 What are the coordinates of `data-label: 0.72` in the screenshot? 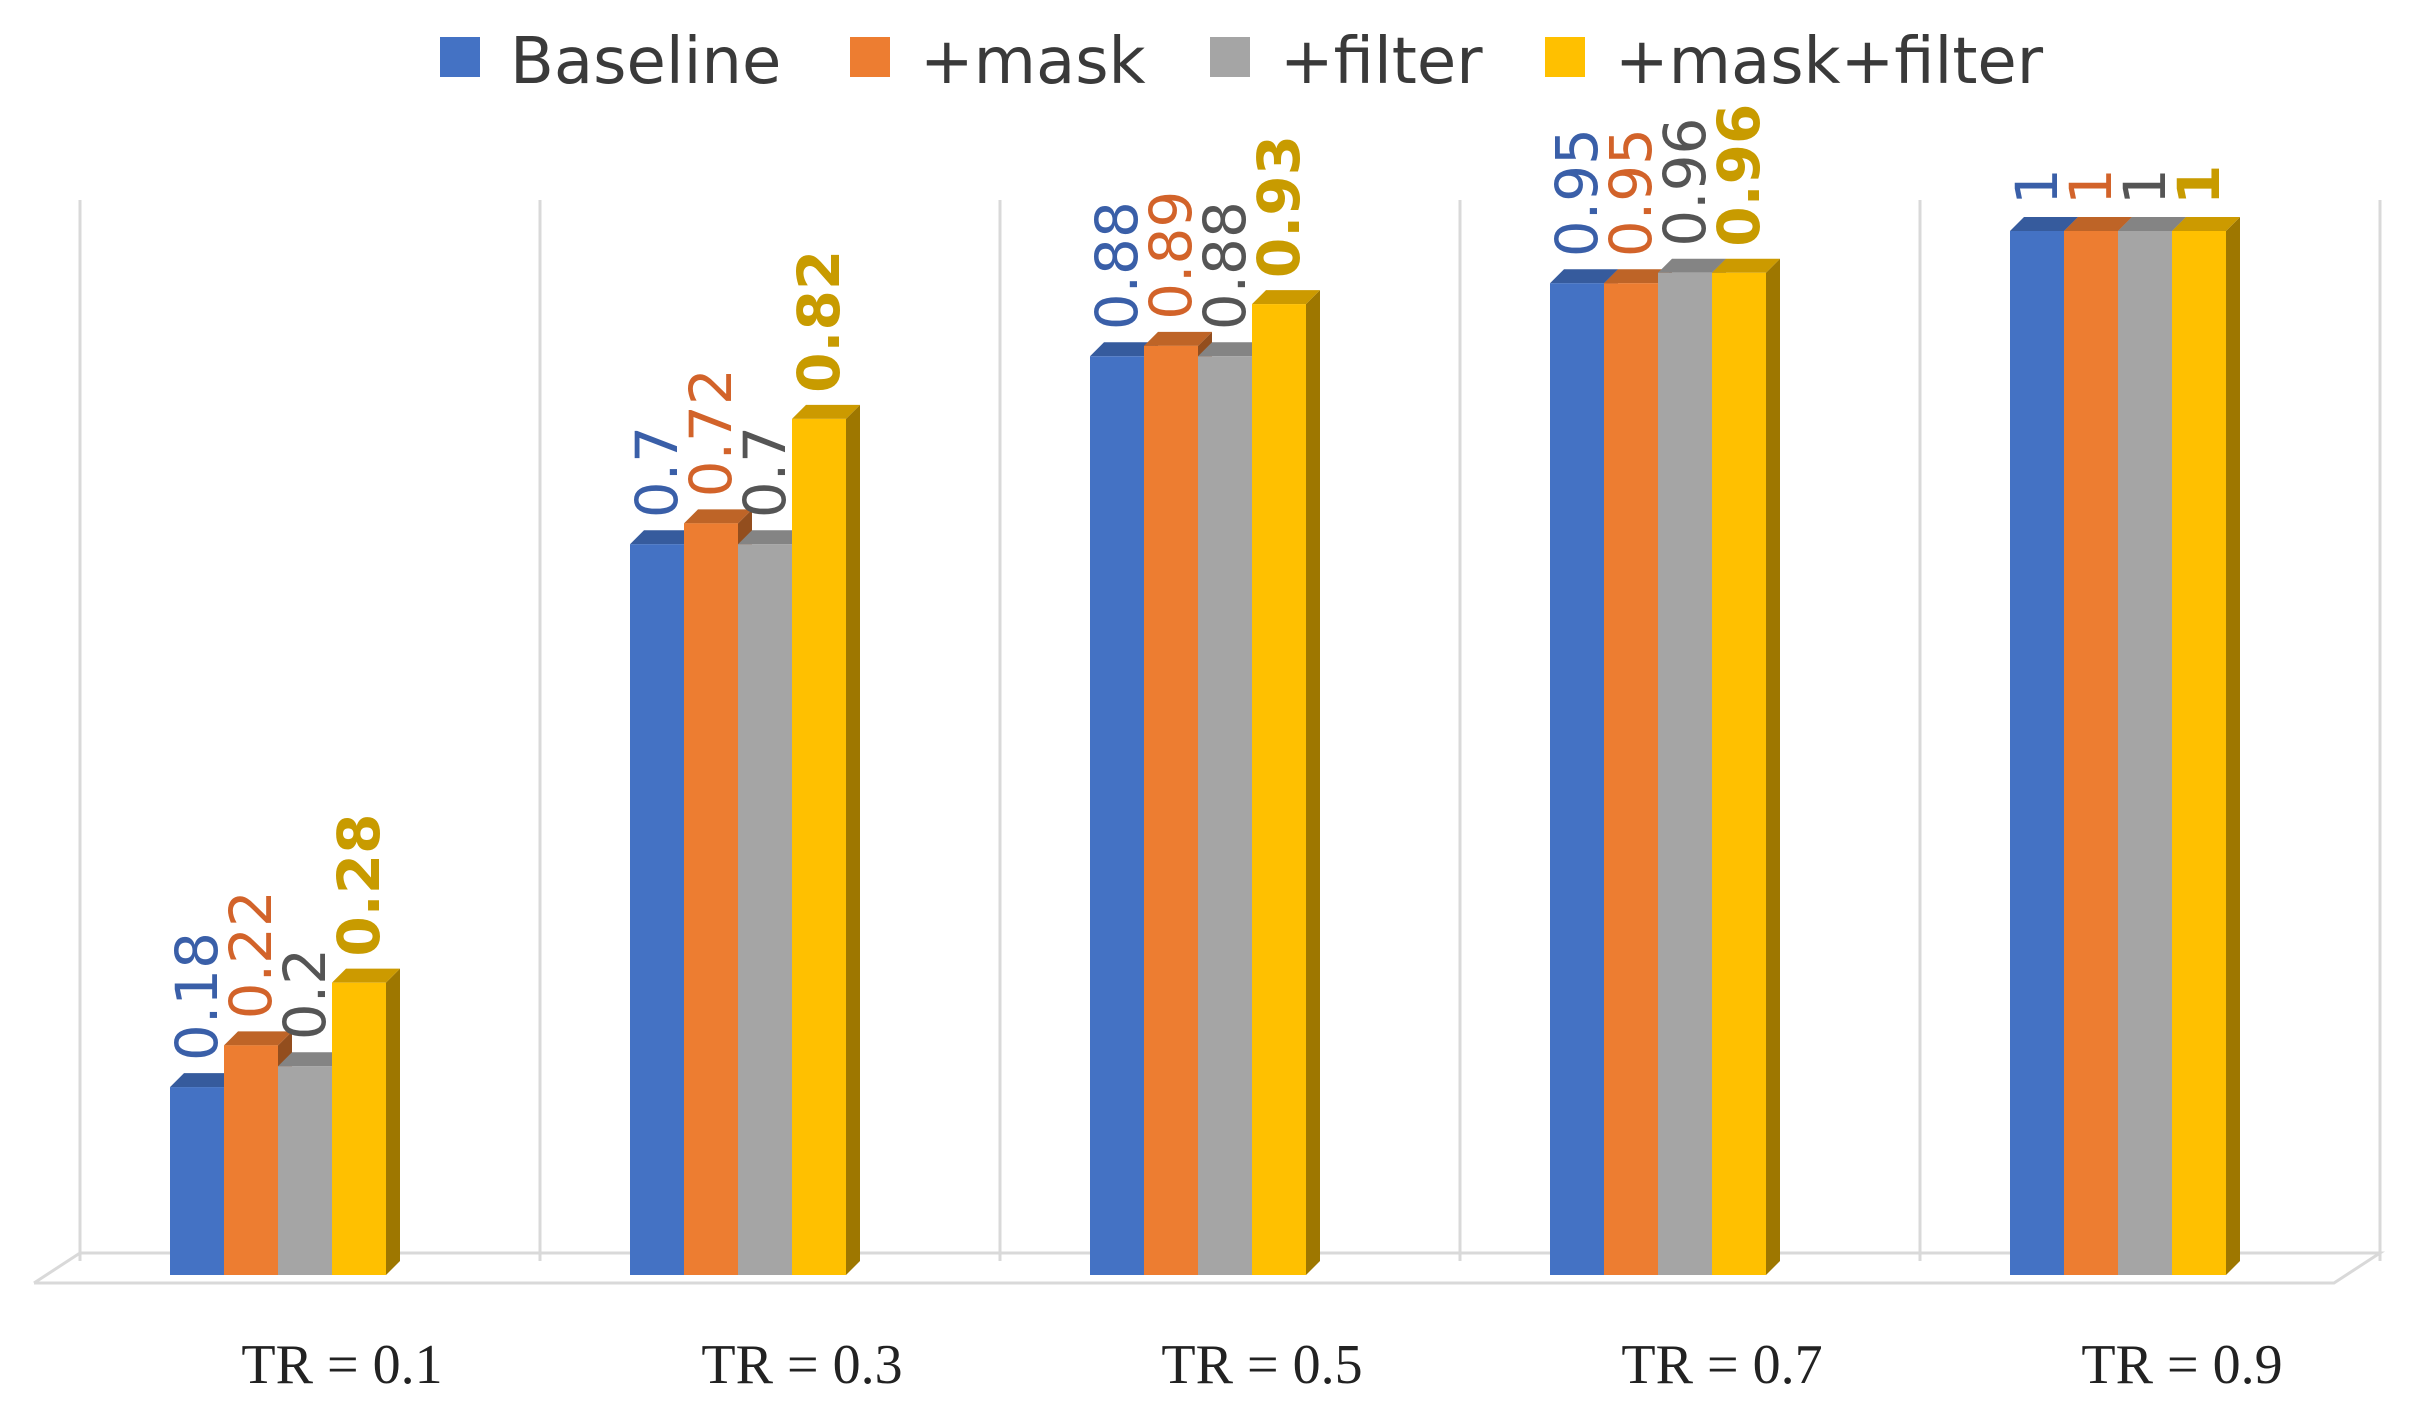 It's located at (711, 432).